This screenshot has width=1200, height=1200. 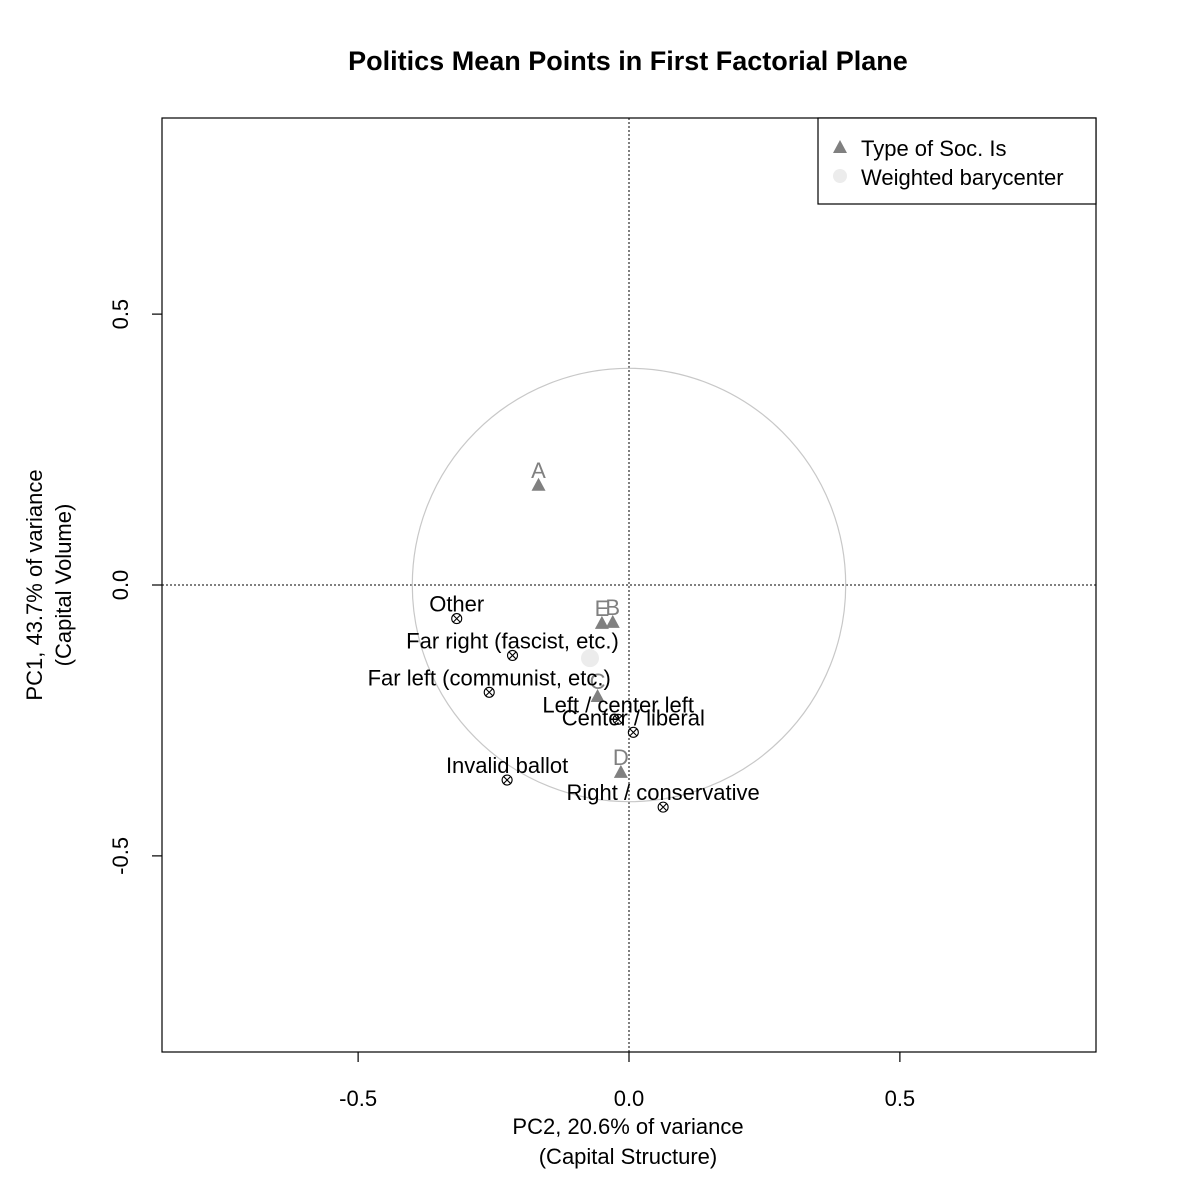 I want to click on reference-circle, so click(x=629, y=585).